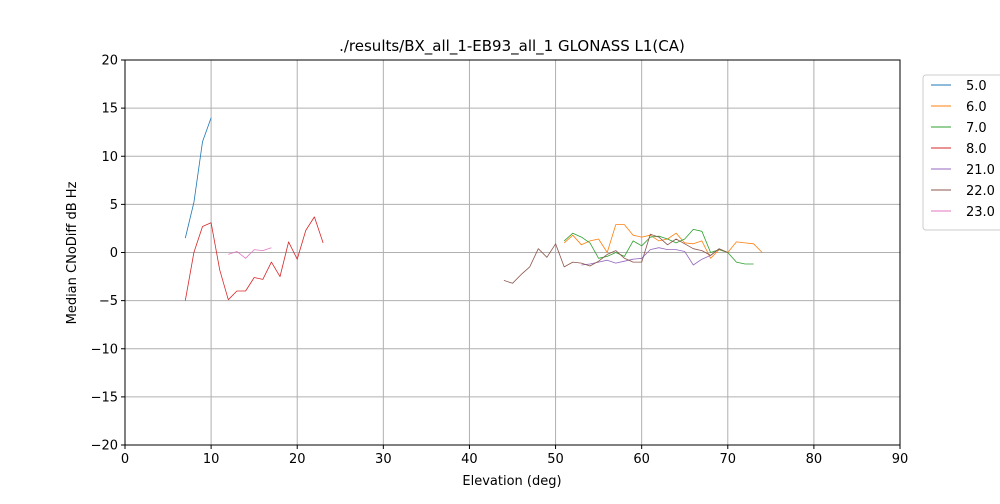  What do you see at coordinates (650, 256) in the screenshot?
I see `series-line-21.0` at bounding box center [650, 256].